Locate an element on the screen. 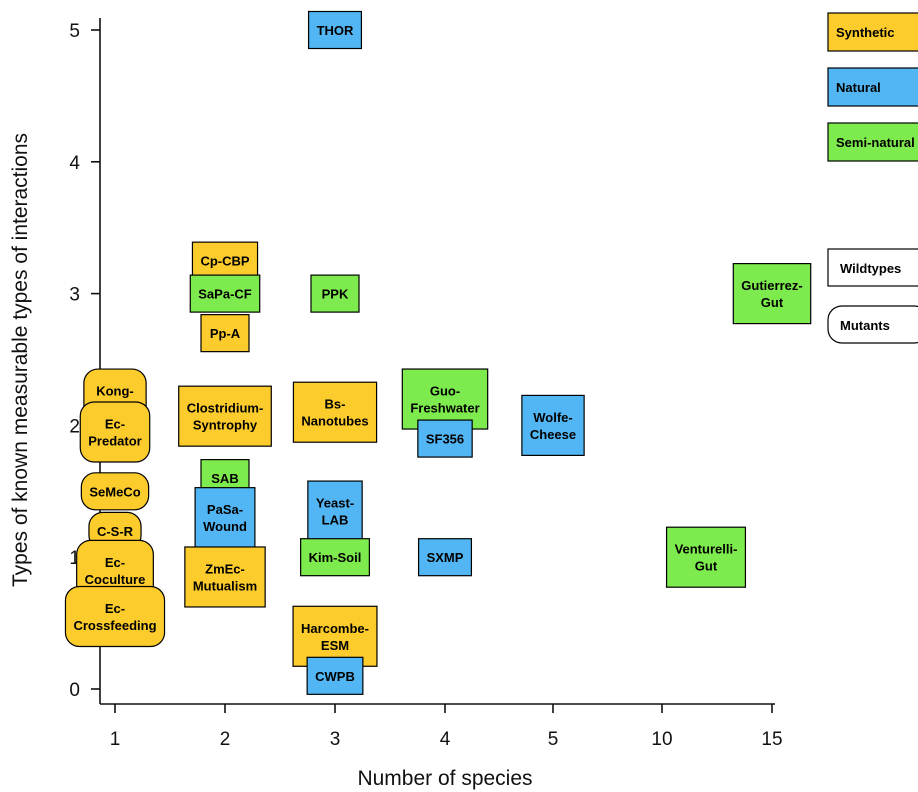 Image resolution: width=918 pixels, height=792 pixels. community-ec-predator: Ec- Predator is located at coordinates (115, 432).